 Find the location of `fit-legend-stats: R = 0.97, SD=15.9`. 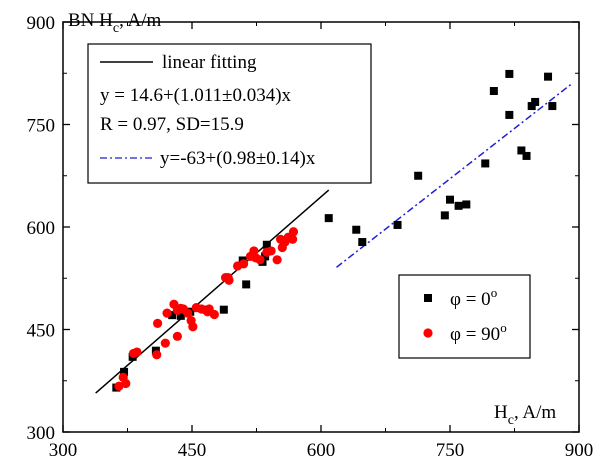

fit-legend-stats: R = 0.97, SD=15.9 is located at coordinates (172, 124).